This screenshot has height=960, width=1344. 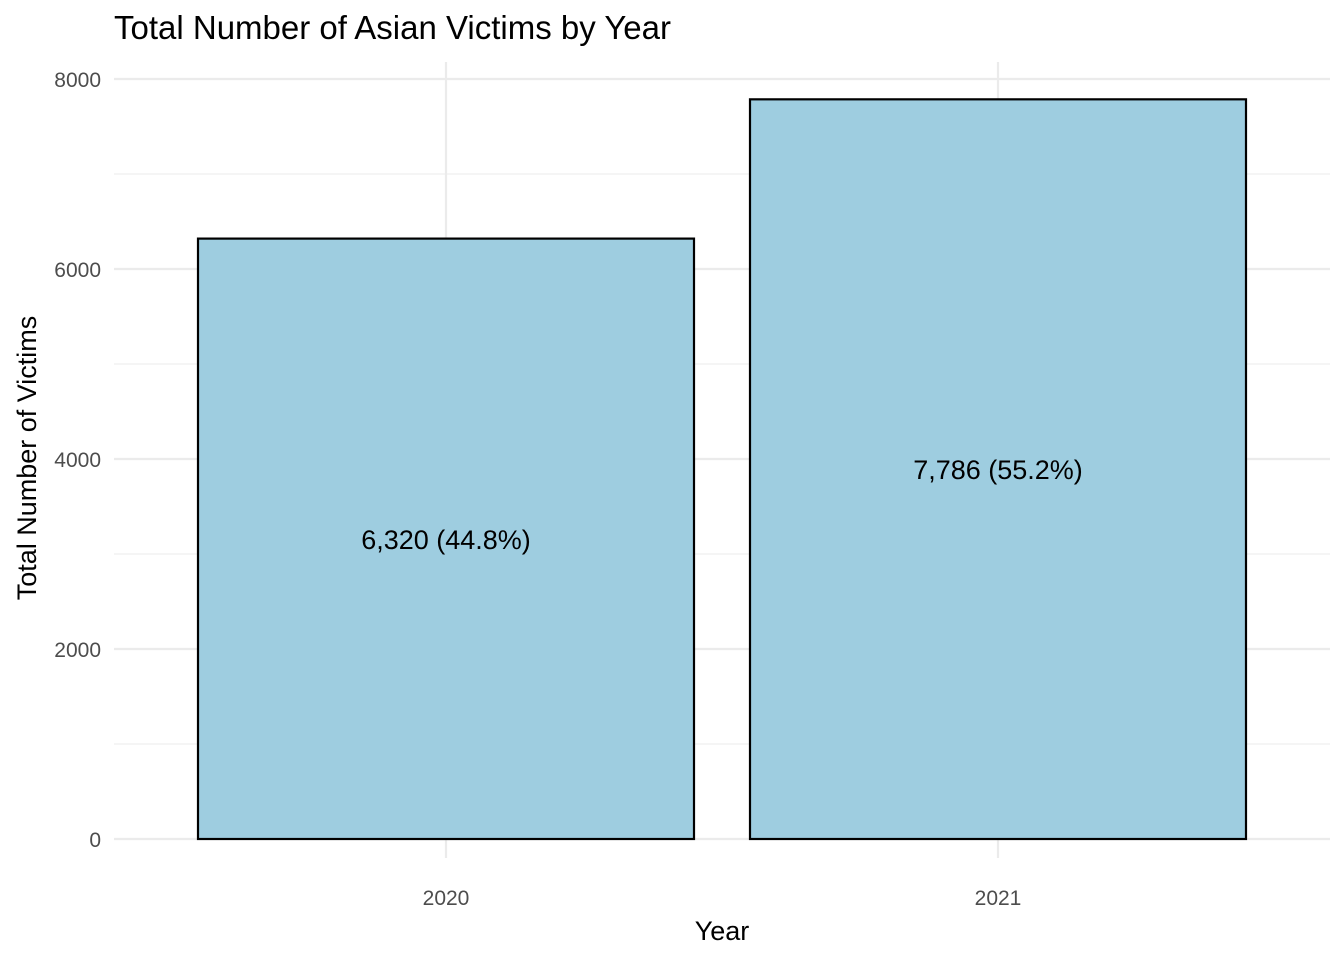 I want to click on y-tick-label: 2000, so click(x=77, y=650).